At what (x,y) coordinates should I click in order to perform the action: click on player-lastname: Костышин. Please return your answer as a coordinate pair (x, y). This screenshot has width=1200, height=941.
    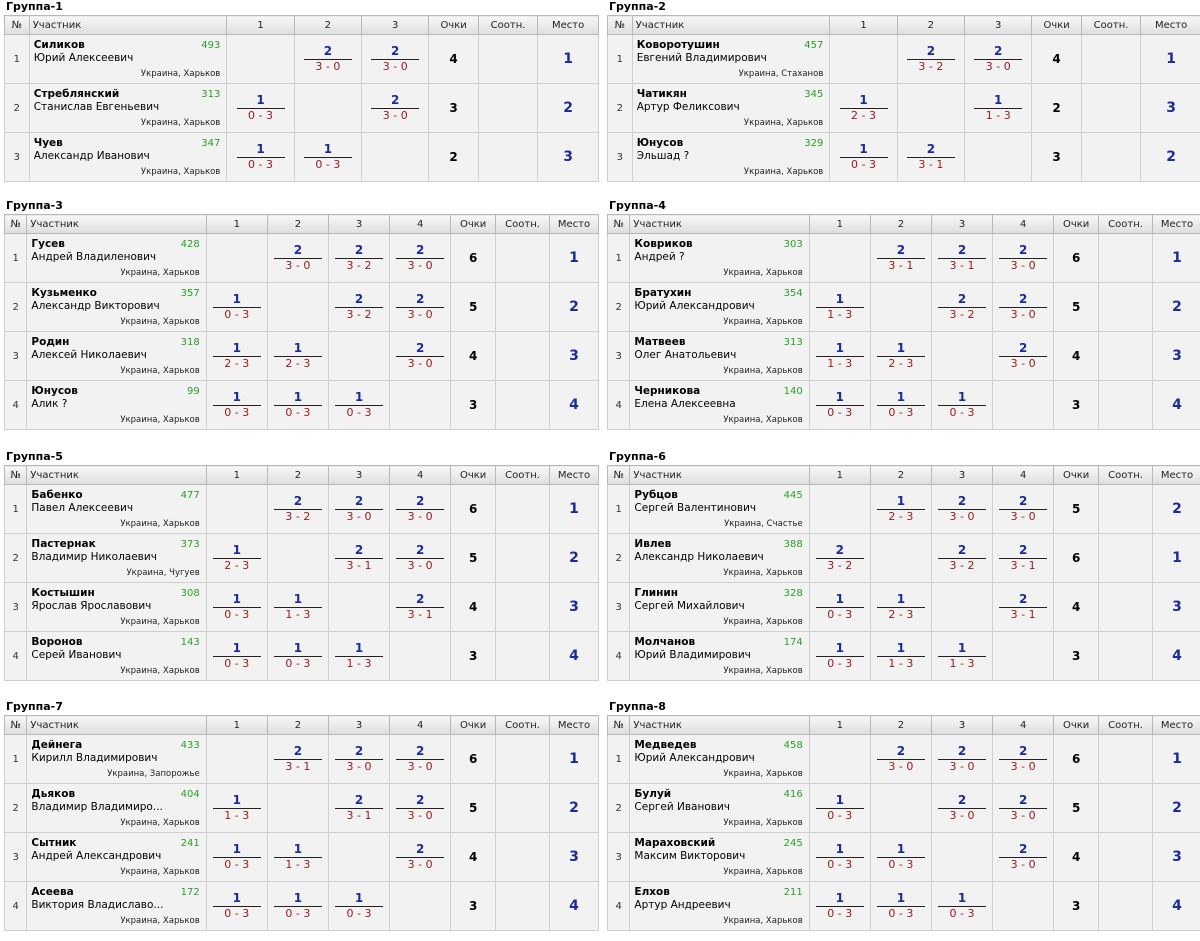
    Looking at the image, I should click on (63, 593).